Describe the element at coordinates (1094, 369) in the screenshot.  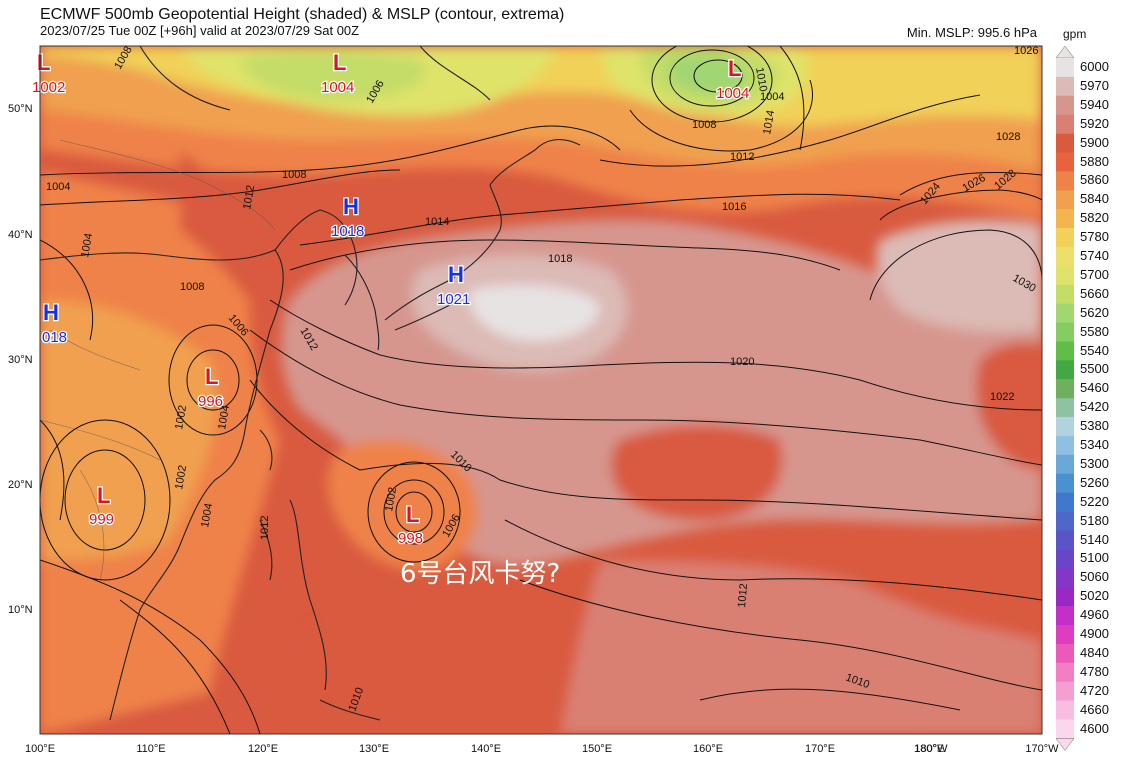
I see `colorbar-label: 5500` at that location.